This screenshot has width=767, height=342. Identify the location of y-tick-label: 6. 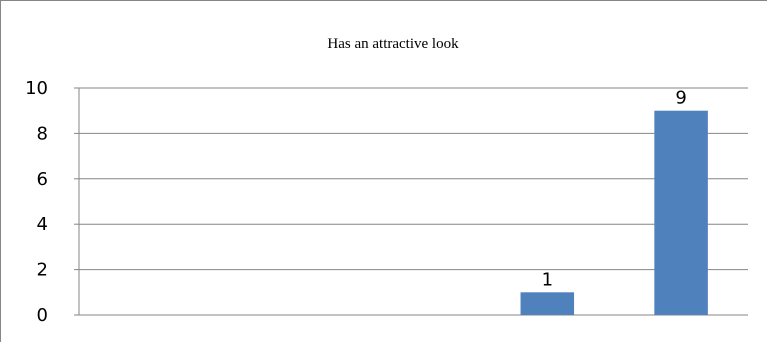
(42, 179).